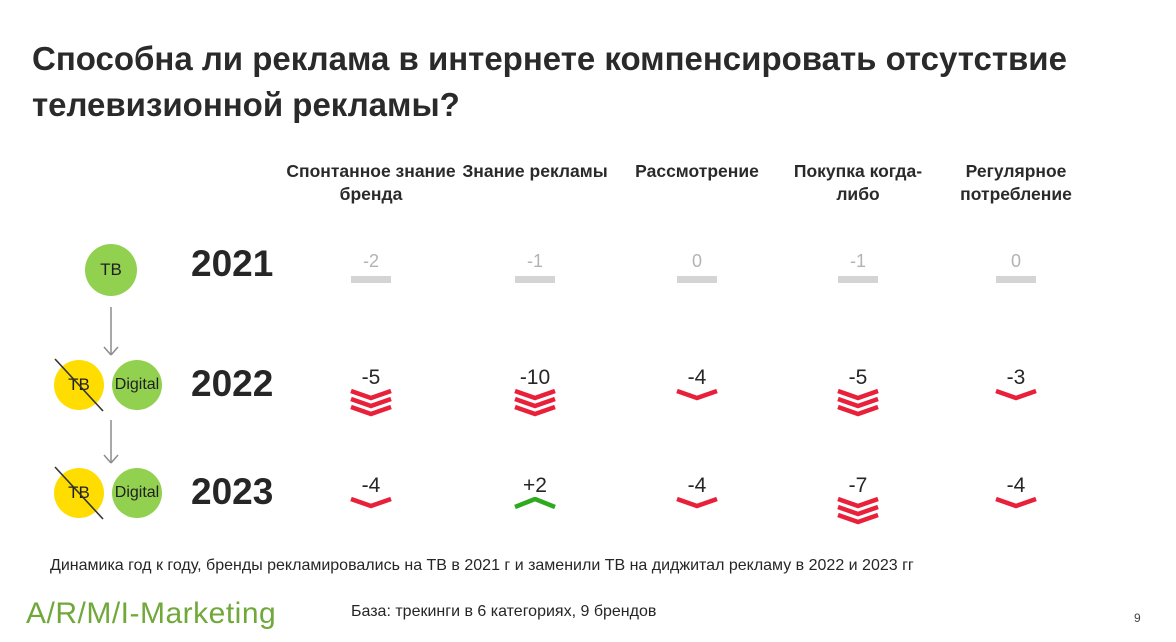  What do you see at coordinates (1137, 618) in the screenshot?
I see `page-number: 9` at bounding box center [1137, 618].